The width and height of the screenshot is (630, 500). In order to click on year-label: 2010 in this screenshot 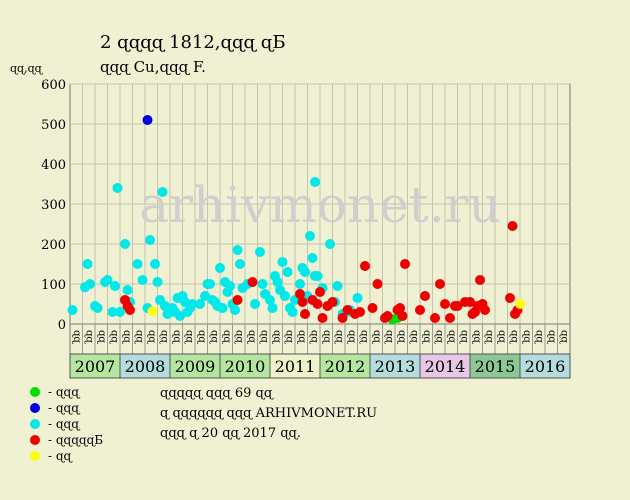, I will do `click(245, 366)`.